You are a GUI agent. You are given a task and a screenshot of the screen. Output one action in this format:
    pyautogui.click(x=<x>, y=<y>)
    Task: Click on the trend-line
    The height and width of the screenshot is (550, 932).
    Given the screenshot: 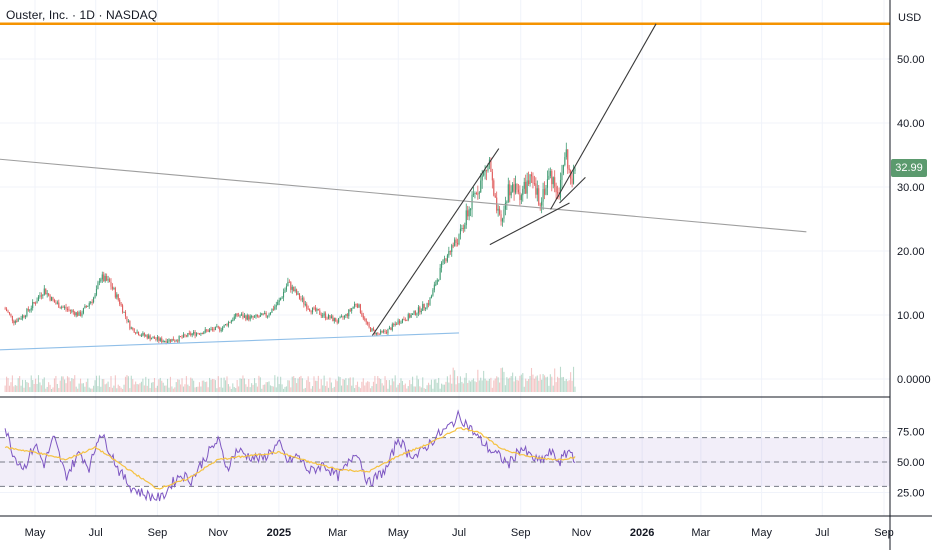 What is the action you would take?
    pyautogui.click(x=230, y=341)
    